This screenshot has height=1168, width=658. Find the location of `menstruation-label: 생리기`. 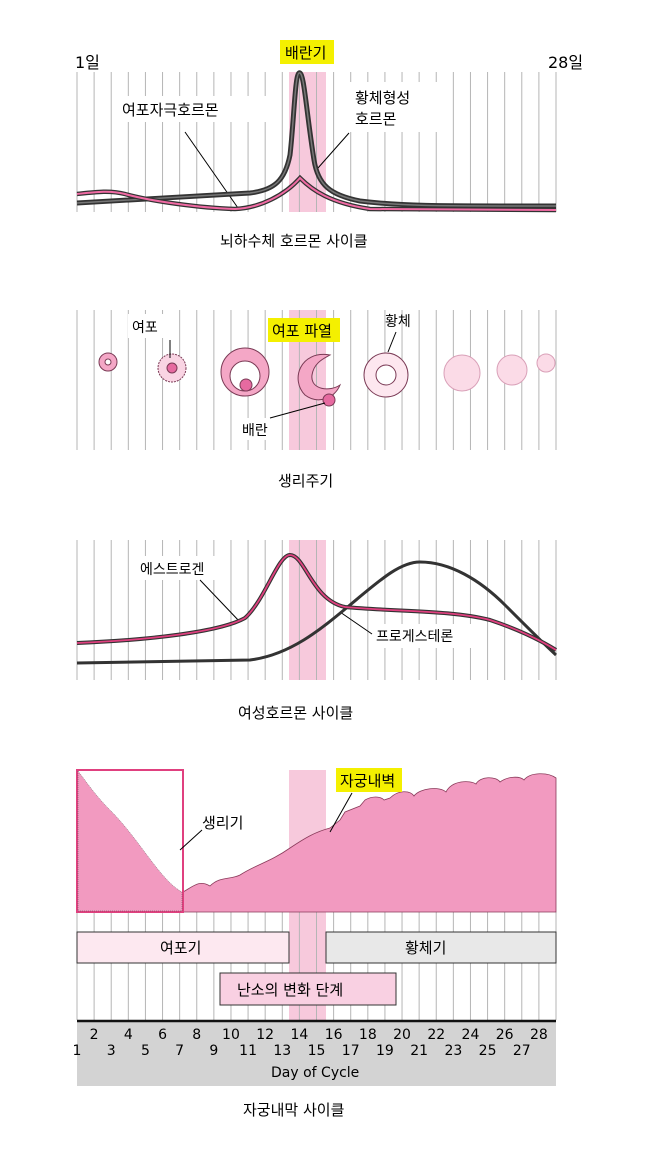

menstruation-label: 생리기 is located at coordinates (222, 823).